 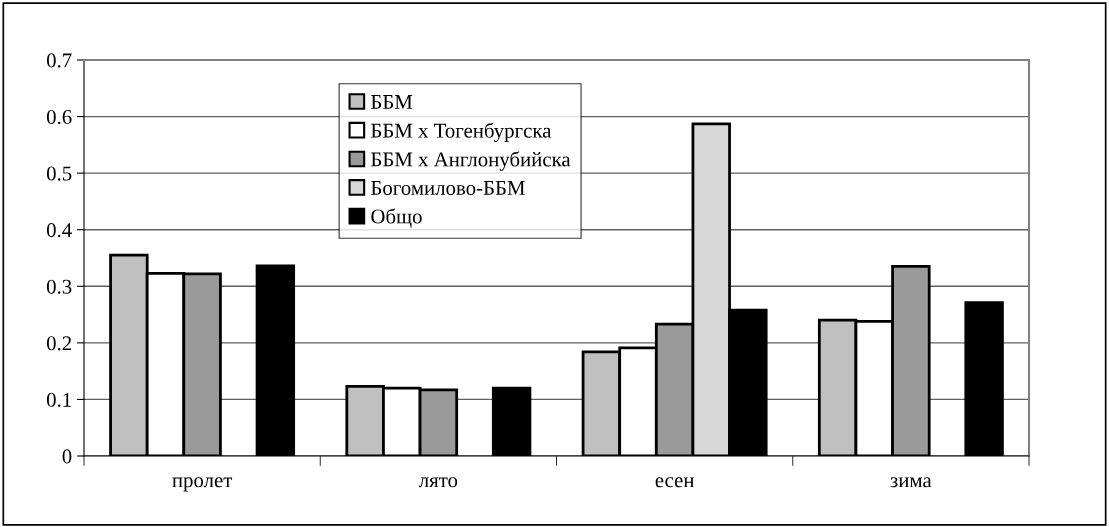 What do you see at coordinates (58, 399) in the screenshot?
I see `y-tick-label: 0.1` at bounding box center [58, 399].